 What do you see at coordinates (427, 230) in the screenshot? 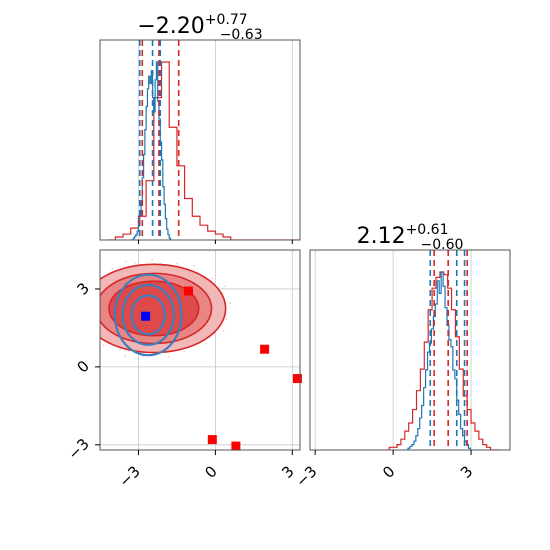
I see `title-upper-error: +0.61` at bounding box center [427, 230].